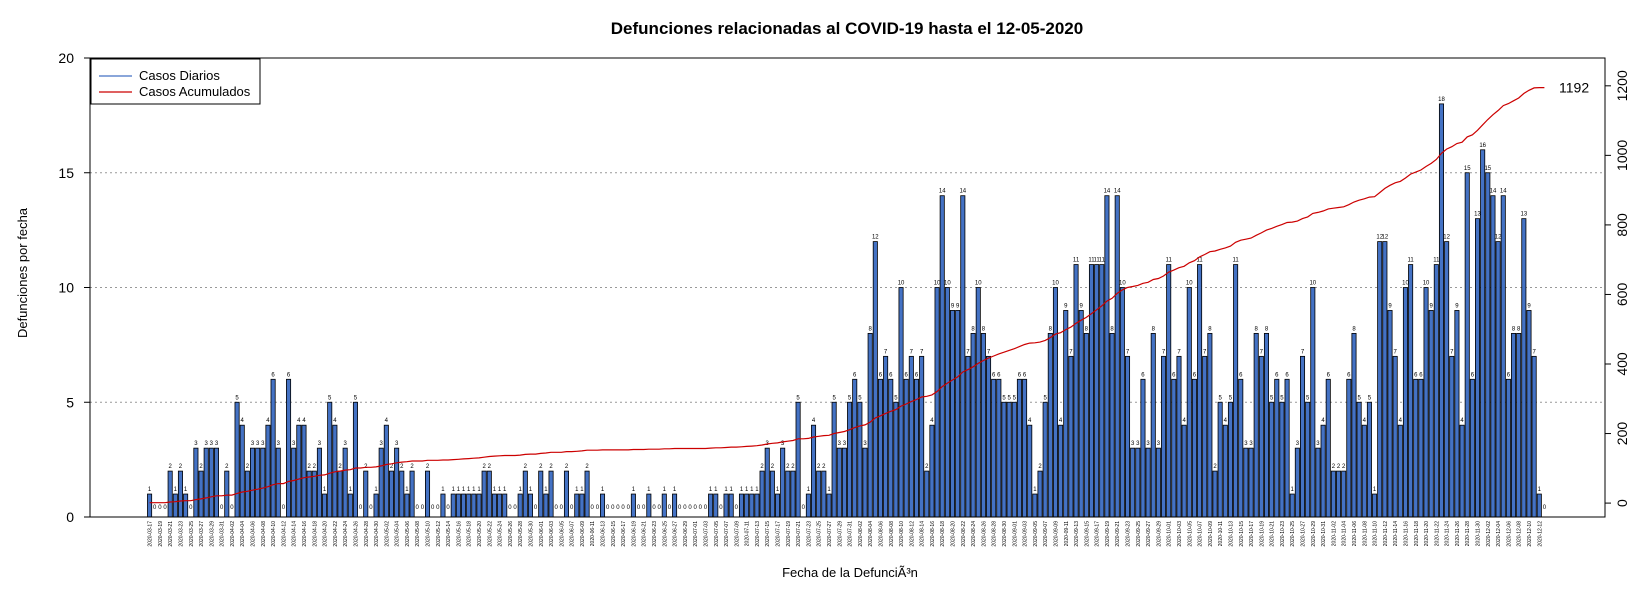 The image size is (1647, 596). I want to click on x-tick-label: 2020-11-28, so click(1468, 533).